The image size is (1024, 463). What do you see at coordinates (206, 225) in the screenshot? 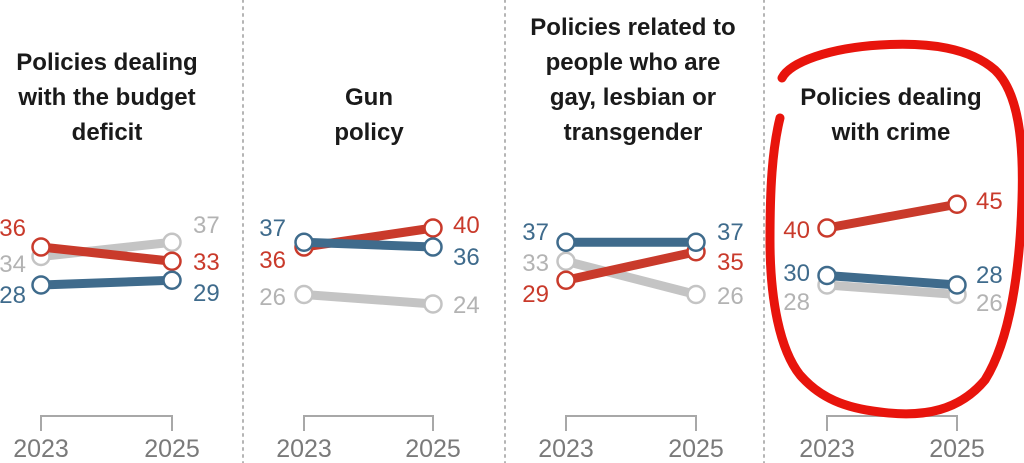
I see `value-label-gray: 37` at bounding box center [206, 225].